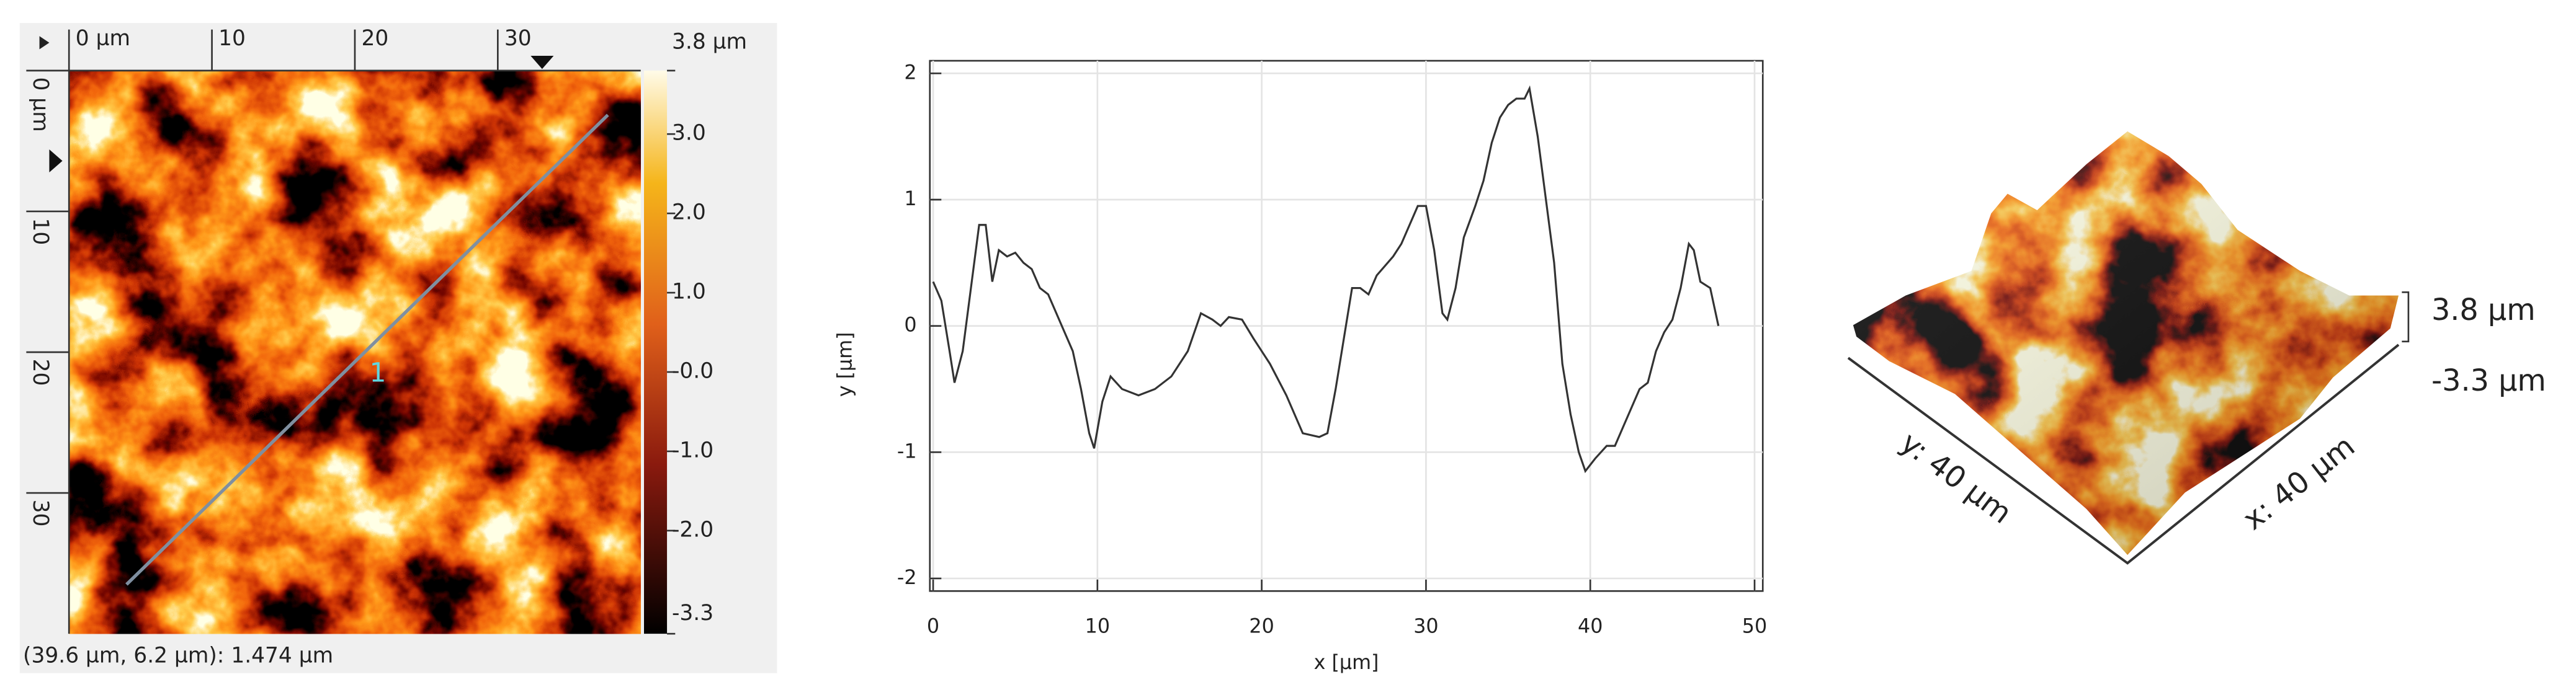  Describe the element at coordinates (910, 199) in the screenshot. I see `y-tick-label: 1` at that location.